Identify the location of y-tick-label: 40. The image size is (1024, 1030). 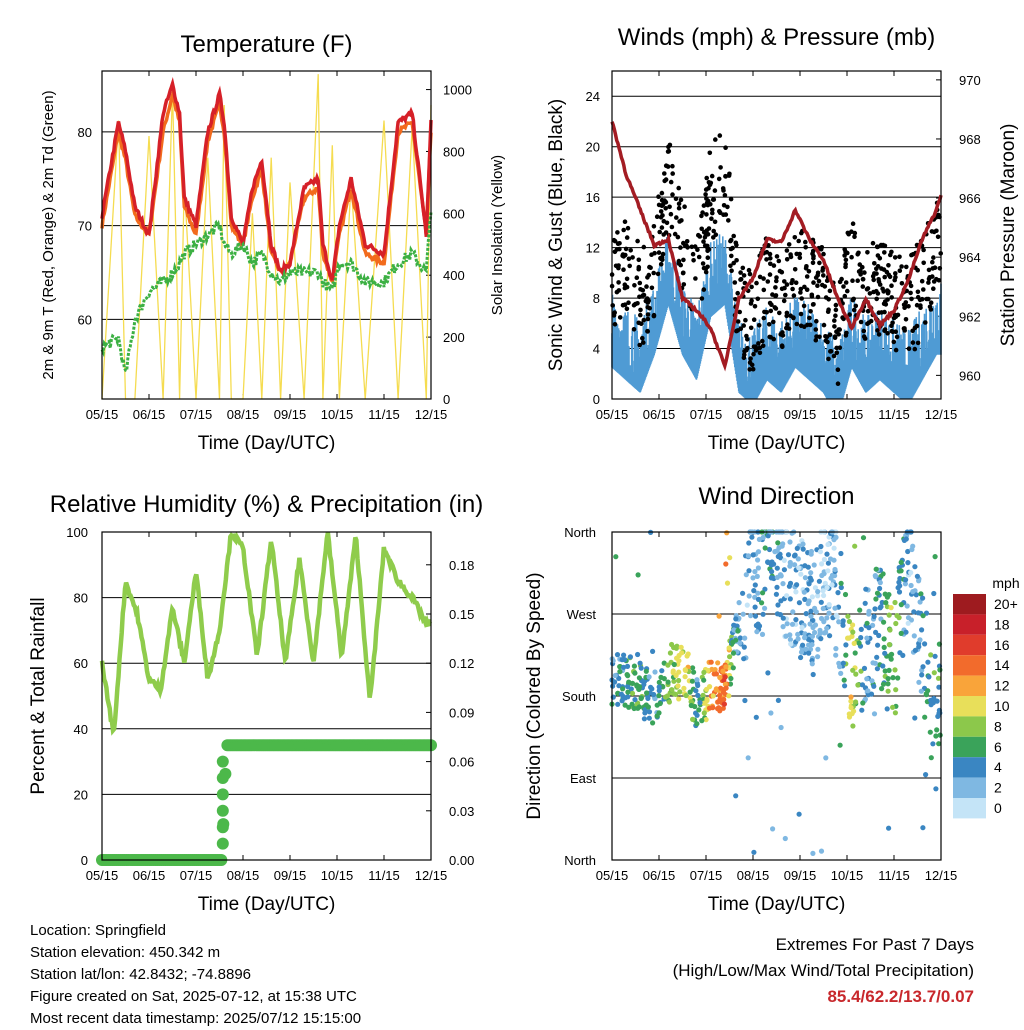
(81, 729).